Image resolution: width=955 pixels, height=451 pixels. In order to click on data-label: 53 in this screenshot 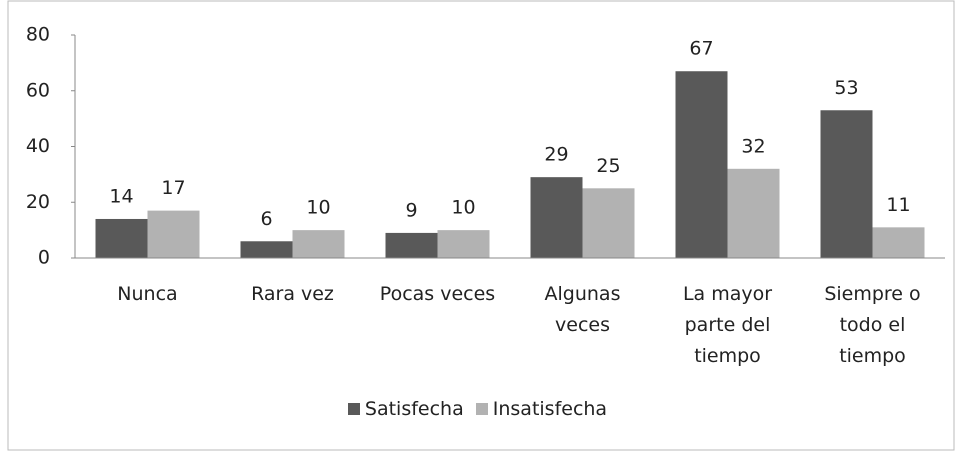, I will do `click(846, 88)`.